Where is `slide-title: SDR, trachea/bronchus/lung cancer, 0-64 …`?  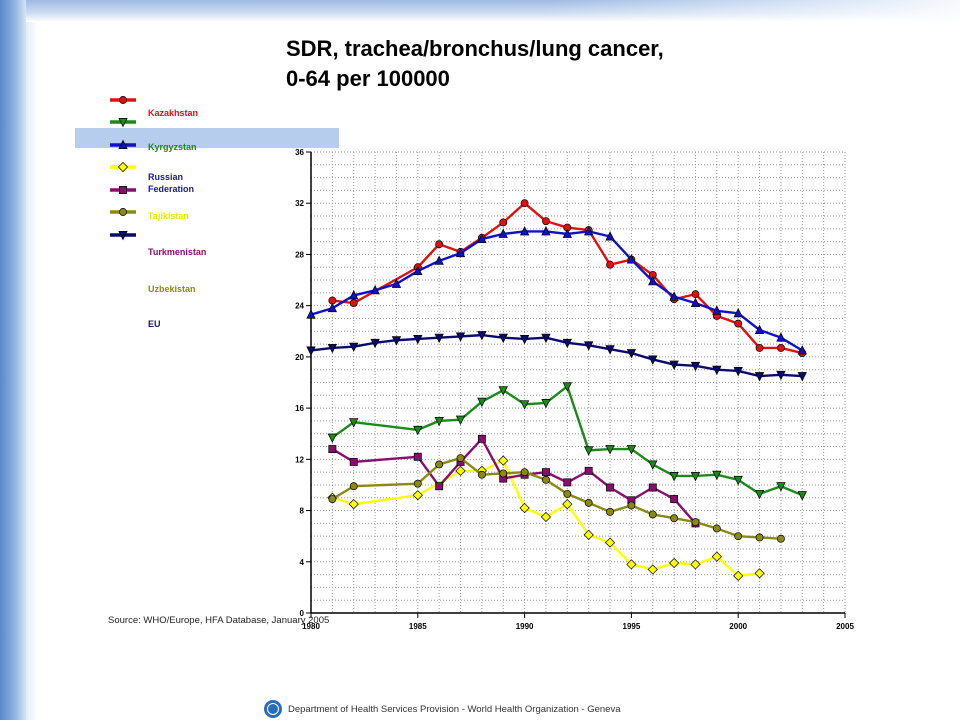 slide-title: SDR, trachea/bronchus/lung cancer, 0-64 … is located at coordinates (475, 64).